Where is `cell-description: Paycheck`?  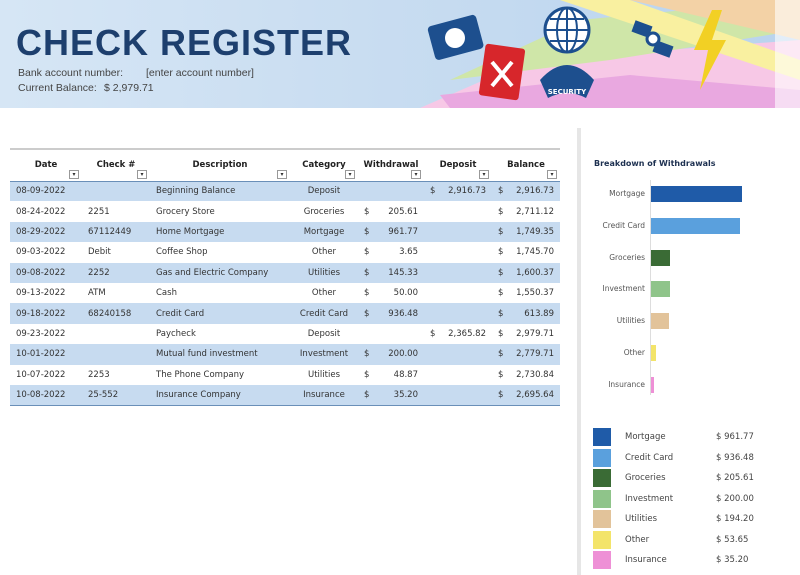
cell-description: Paycheck is located at coordinates (220, 334).